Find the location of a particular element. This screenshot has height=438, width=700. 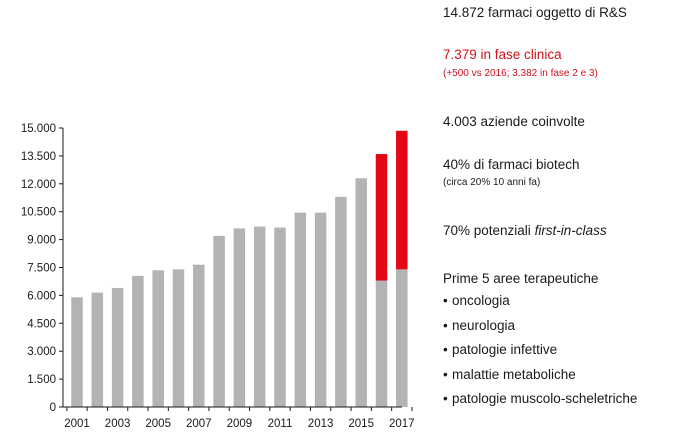

bar-gray-2002 is located at coordinates (97, 349).